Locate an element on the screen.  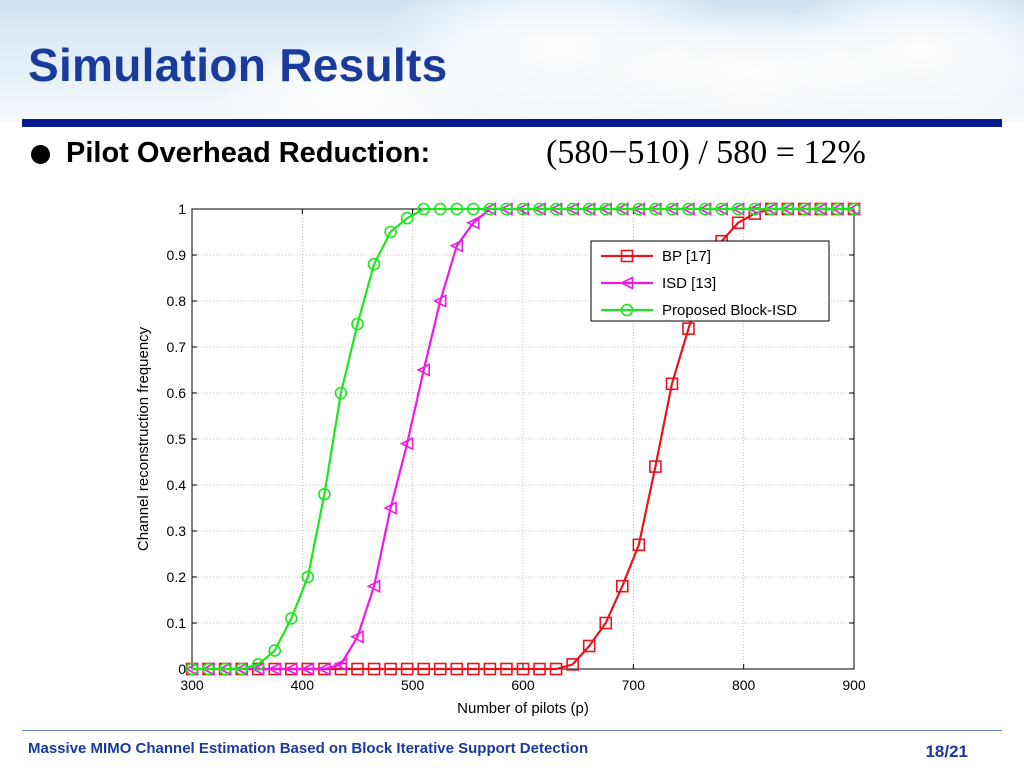
y-tick-label: 0.3 is located at coordinates (177, 531).